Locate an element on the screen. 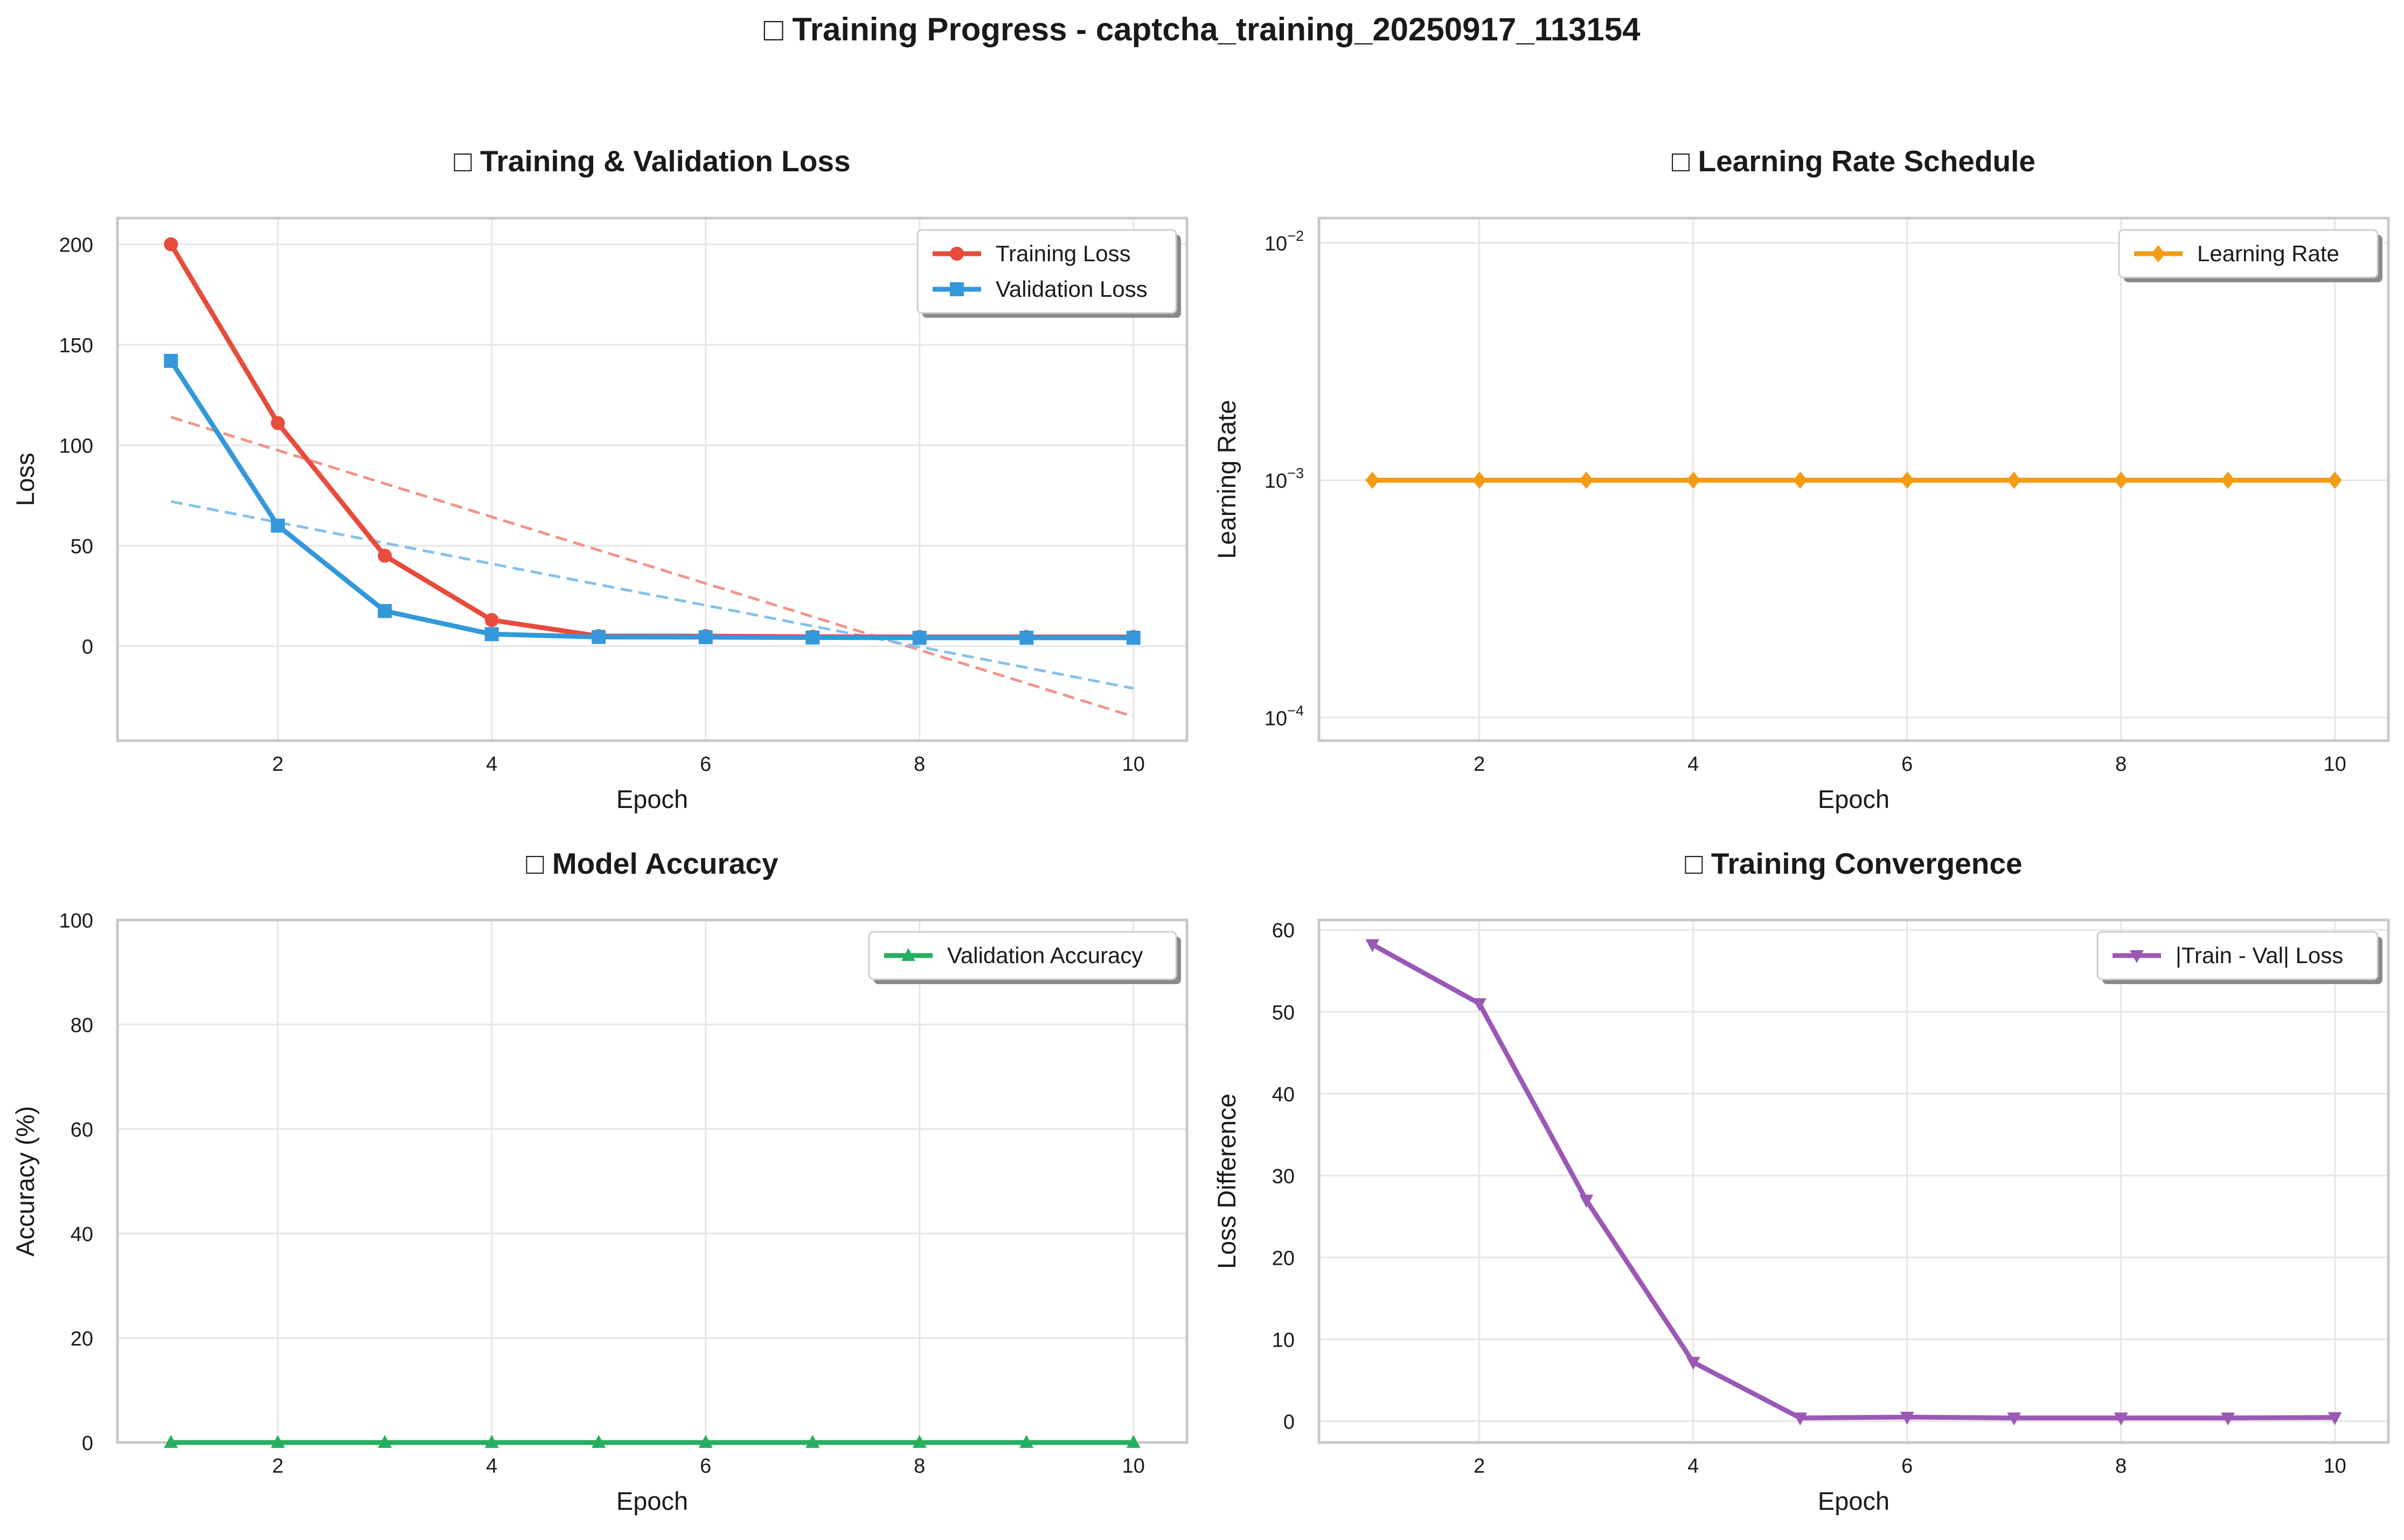  conv-x-tick-label: 10 is located at coordinates (2335, 1466).